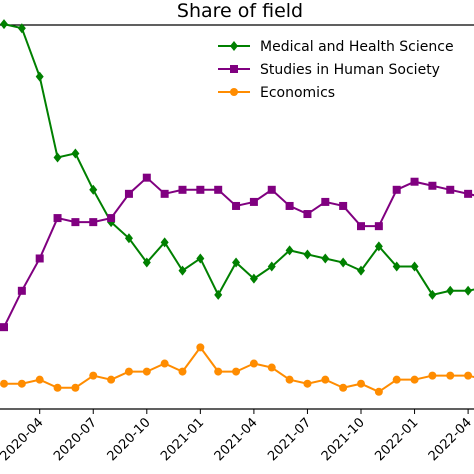 Image resolution: width=474 pixels, height=474 pixels. What do you see at coordinates (182, 439) in the screenshot?
I see `x-tick-label: 2021-01` at bounding box center [182, 439].